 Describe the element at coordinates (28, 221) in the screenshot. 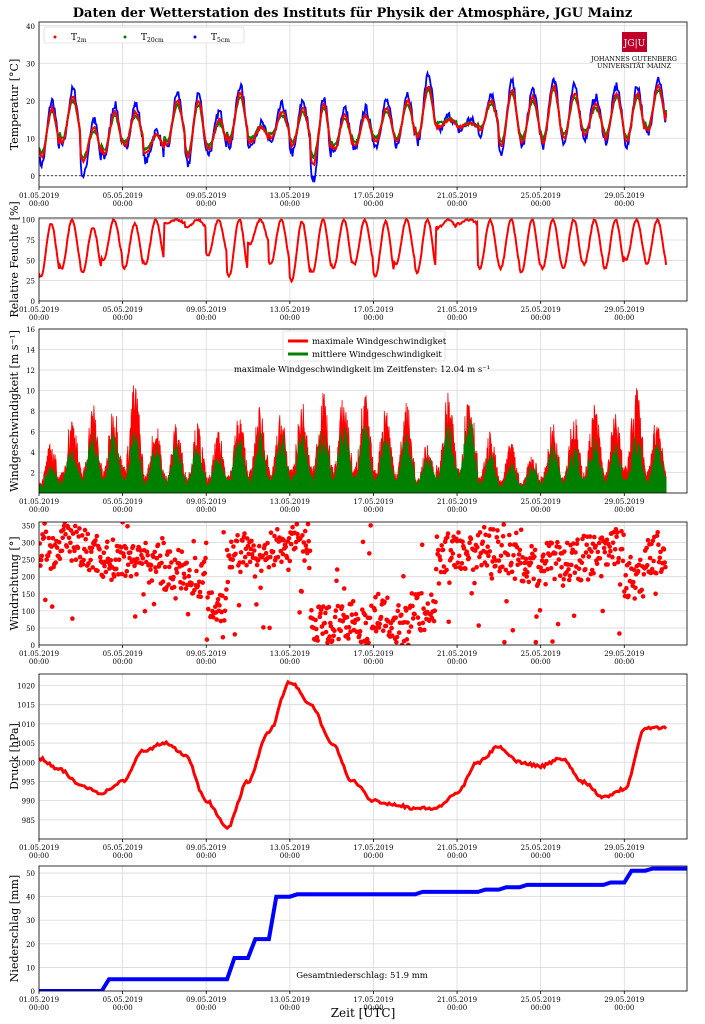

I see `y-tick-label: 100` at that location.